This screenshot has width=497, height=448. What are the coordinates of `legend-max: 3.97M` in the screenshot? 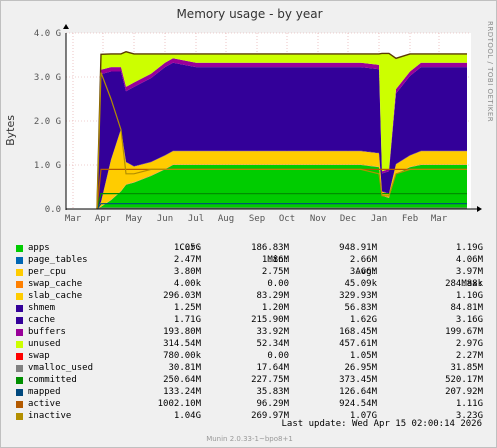 It's located at (469, 272).